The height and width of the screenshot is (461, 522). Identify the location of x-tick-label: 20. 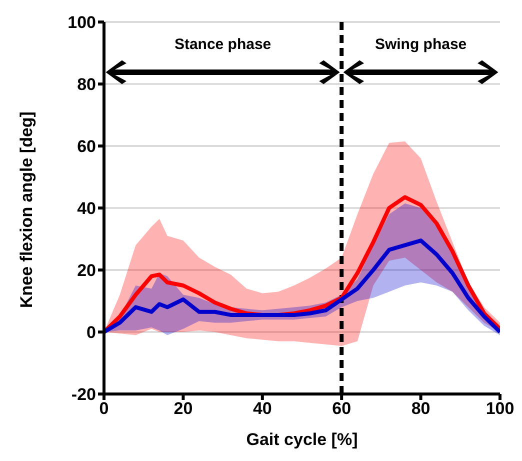
(183, 408).